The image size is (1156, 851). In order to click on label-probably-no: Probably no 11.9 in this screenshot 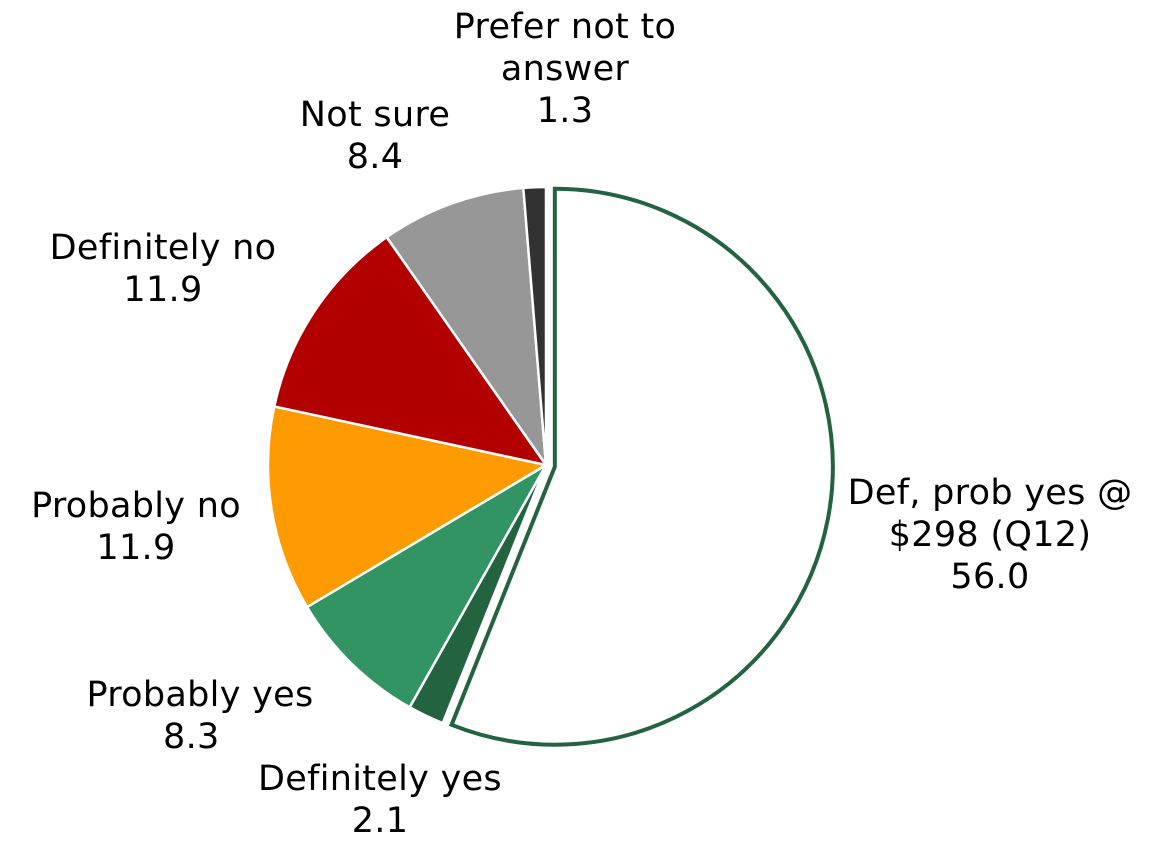, I will do `click(136, 527)`.